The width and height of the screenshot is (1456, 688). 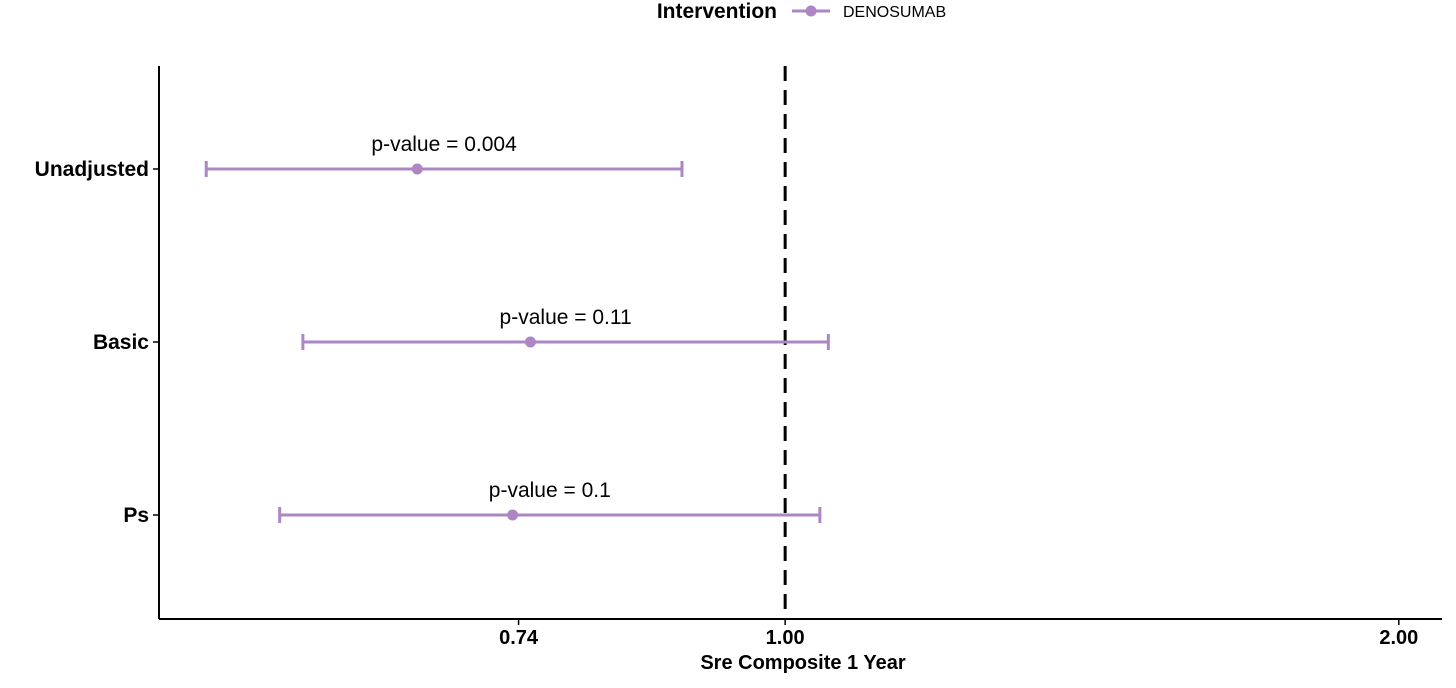 What do you see at coordinates (811, 11) in the screenshot?
I see `legend-key-marker` at bounding box center [811, 11].